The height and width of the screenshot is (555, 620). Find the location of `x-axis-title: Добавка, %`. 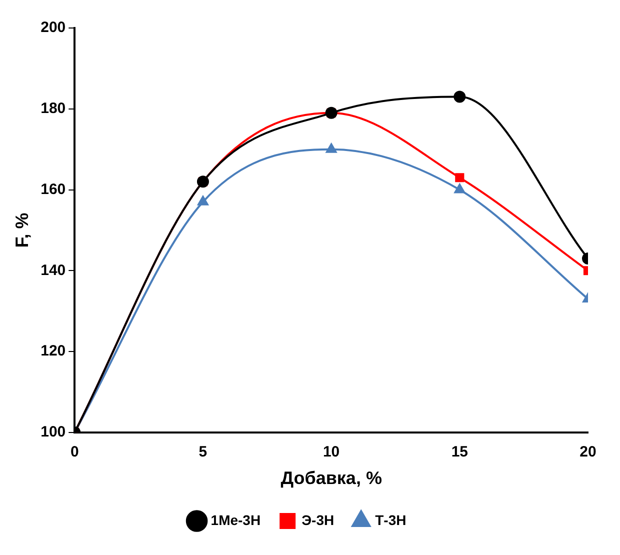

x-axis-title: Добавка, % is located at coordinates (331, 478).